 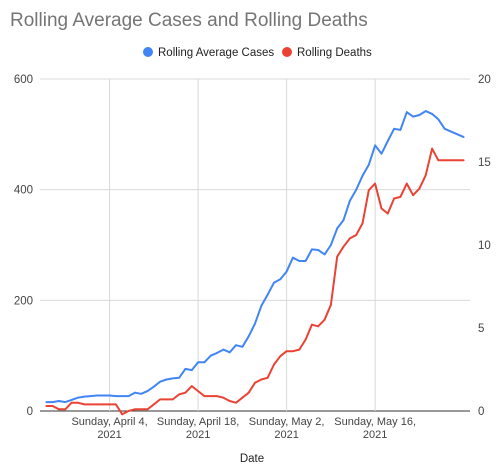 I want to click on y2-tick-label: 10, so click(x=484, y=246).